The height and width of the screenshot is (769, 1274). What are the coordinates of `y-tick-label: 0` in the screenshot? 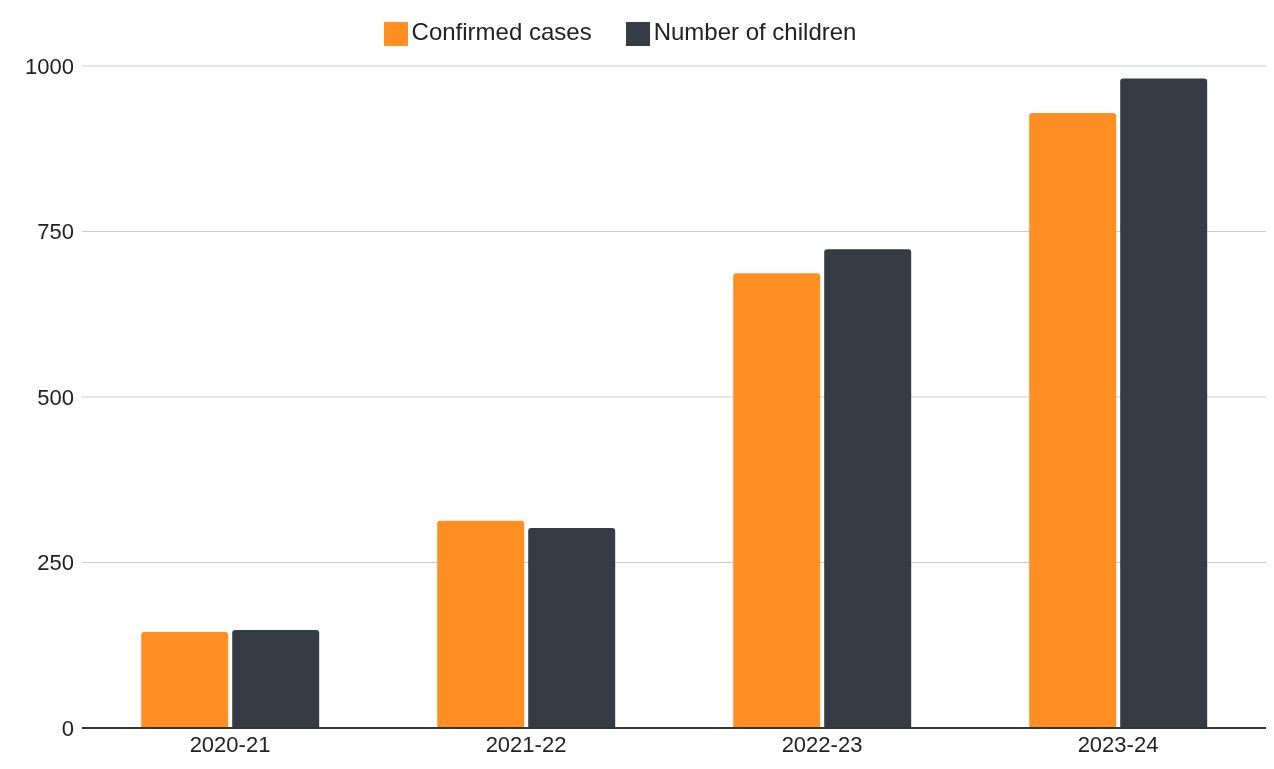 It's located at (67, 728).